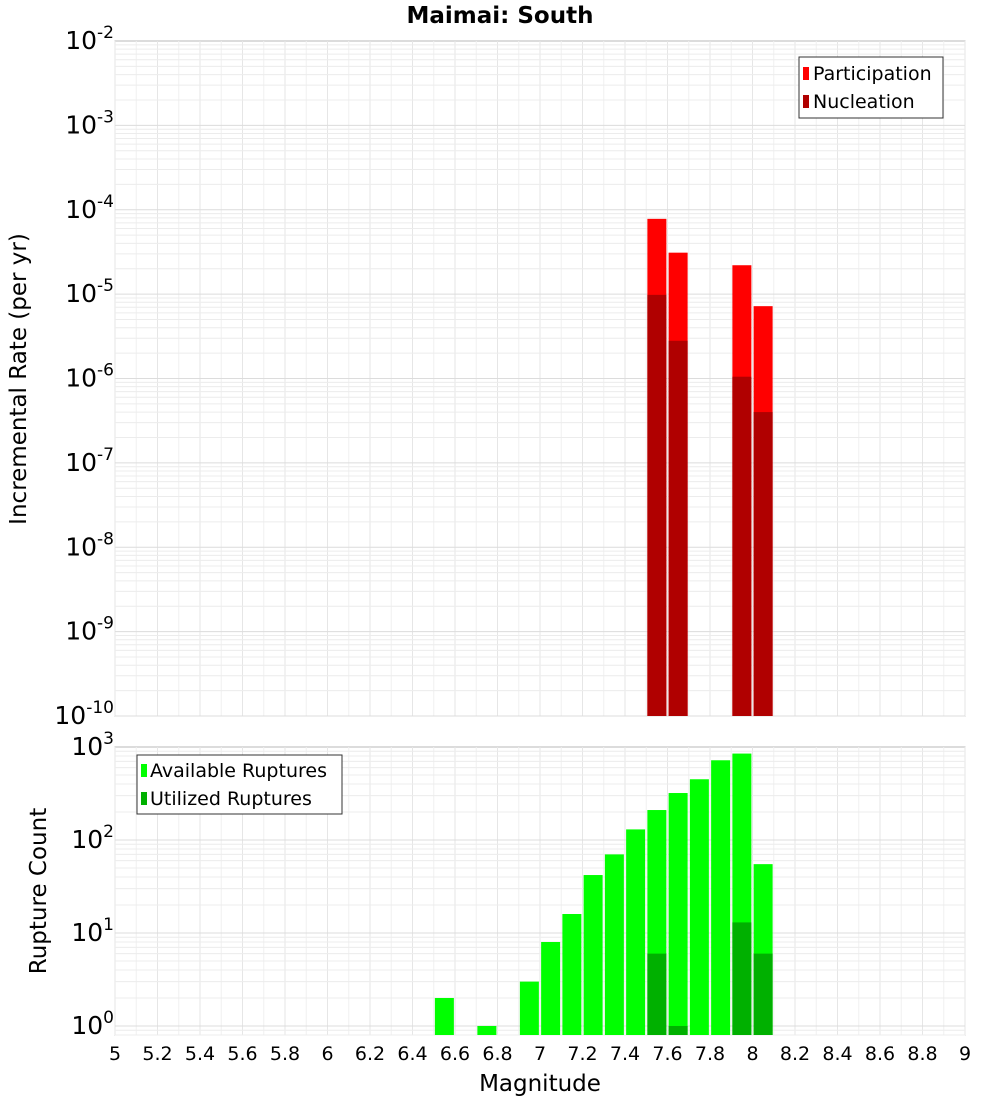  What do you see at coordinates (872, 74) in the screenshot?
I see `legend-label-participation: Participation` at bounding box center [872, 74].